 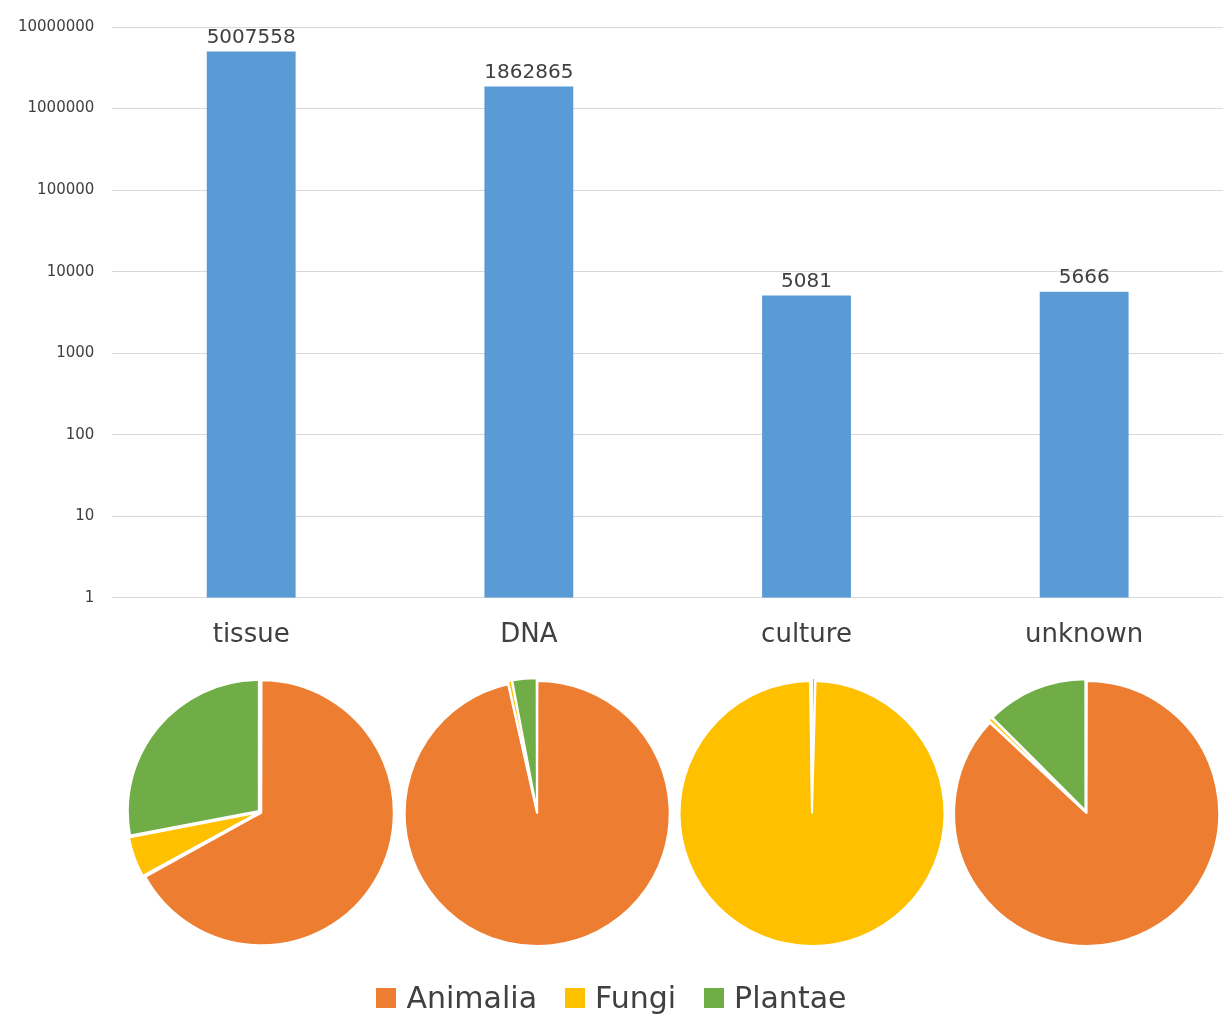 I want to click on x-tick-label: tissue, so click(x=251, y=633).